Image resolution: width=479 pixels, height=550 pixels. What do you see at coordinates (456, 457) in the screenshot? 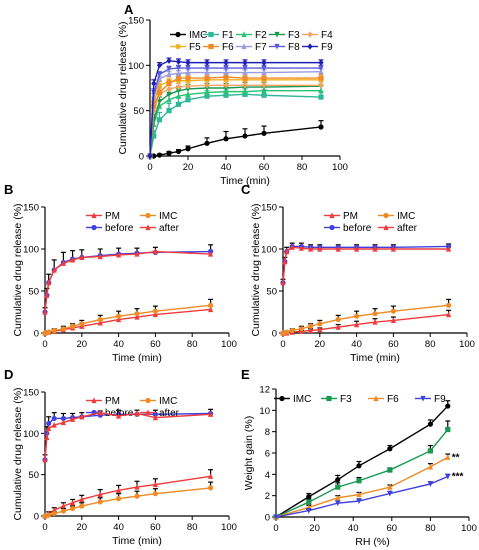
I see `significance-label: **` at bounding box center [456, 457].